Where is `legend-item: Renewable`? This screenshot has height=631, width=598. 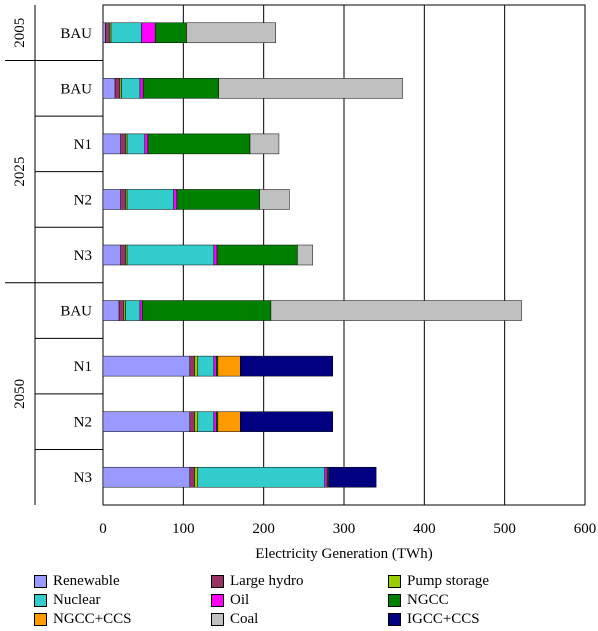
legend-item: Renewable is located at coordinates (77, 581).